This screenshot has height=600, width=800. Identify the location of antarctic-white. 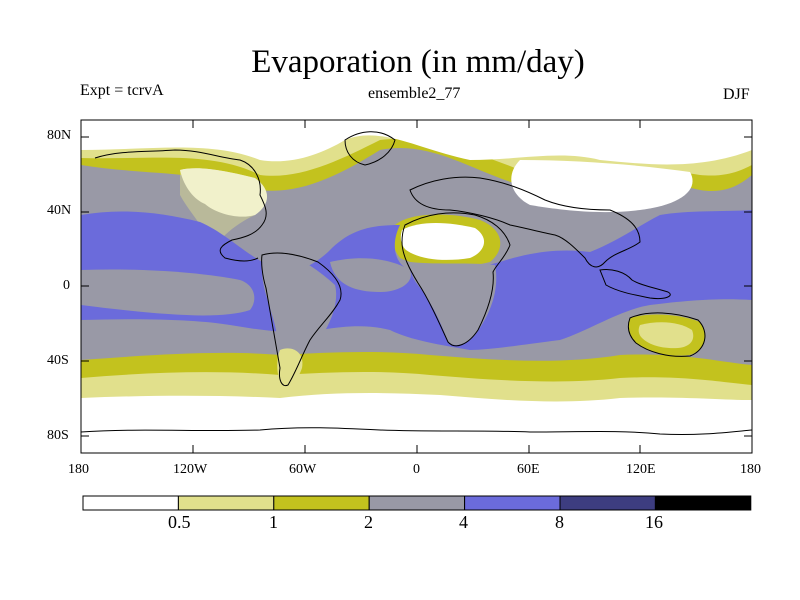
(416, 423).